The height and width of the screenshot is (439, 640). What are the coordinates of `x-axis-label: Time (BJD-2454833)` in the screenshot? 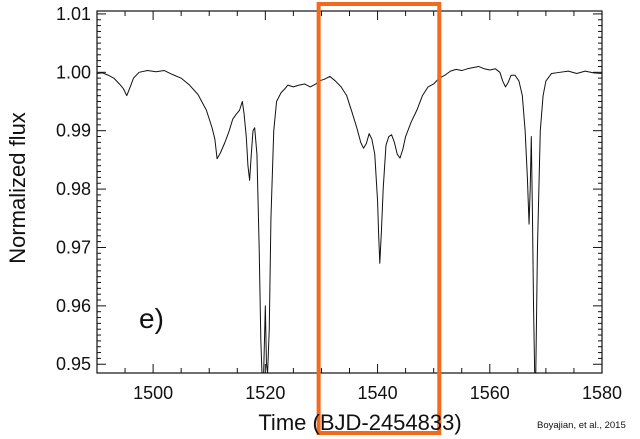 It's located at (359, 422).